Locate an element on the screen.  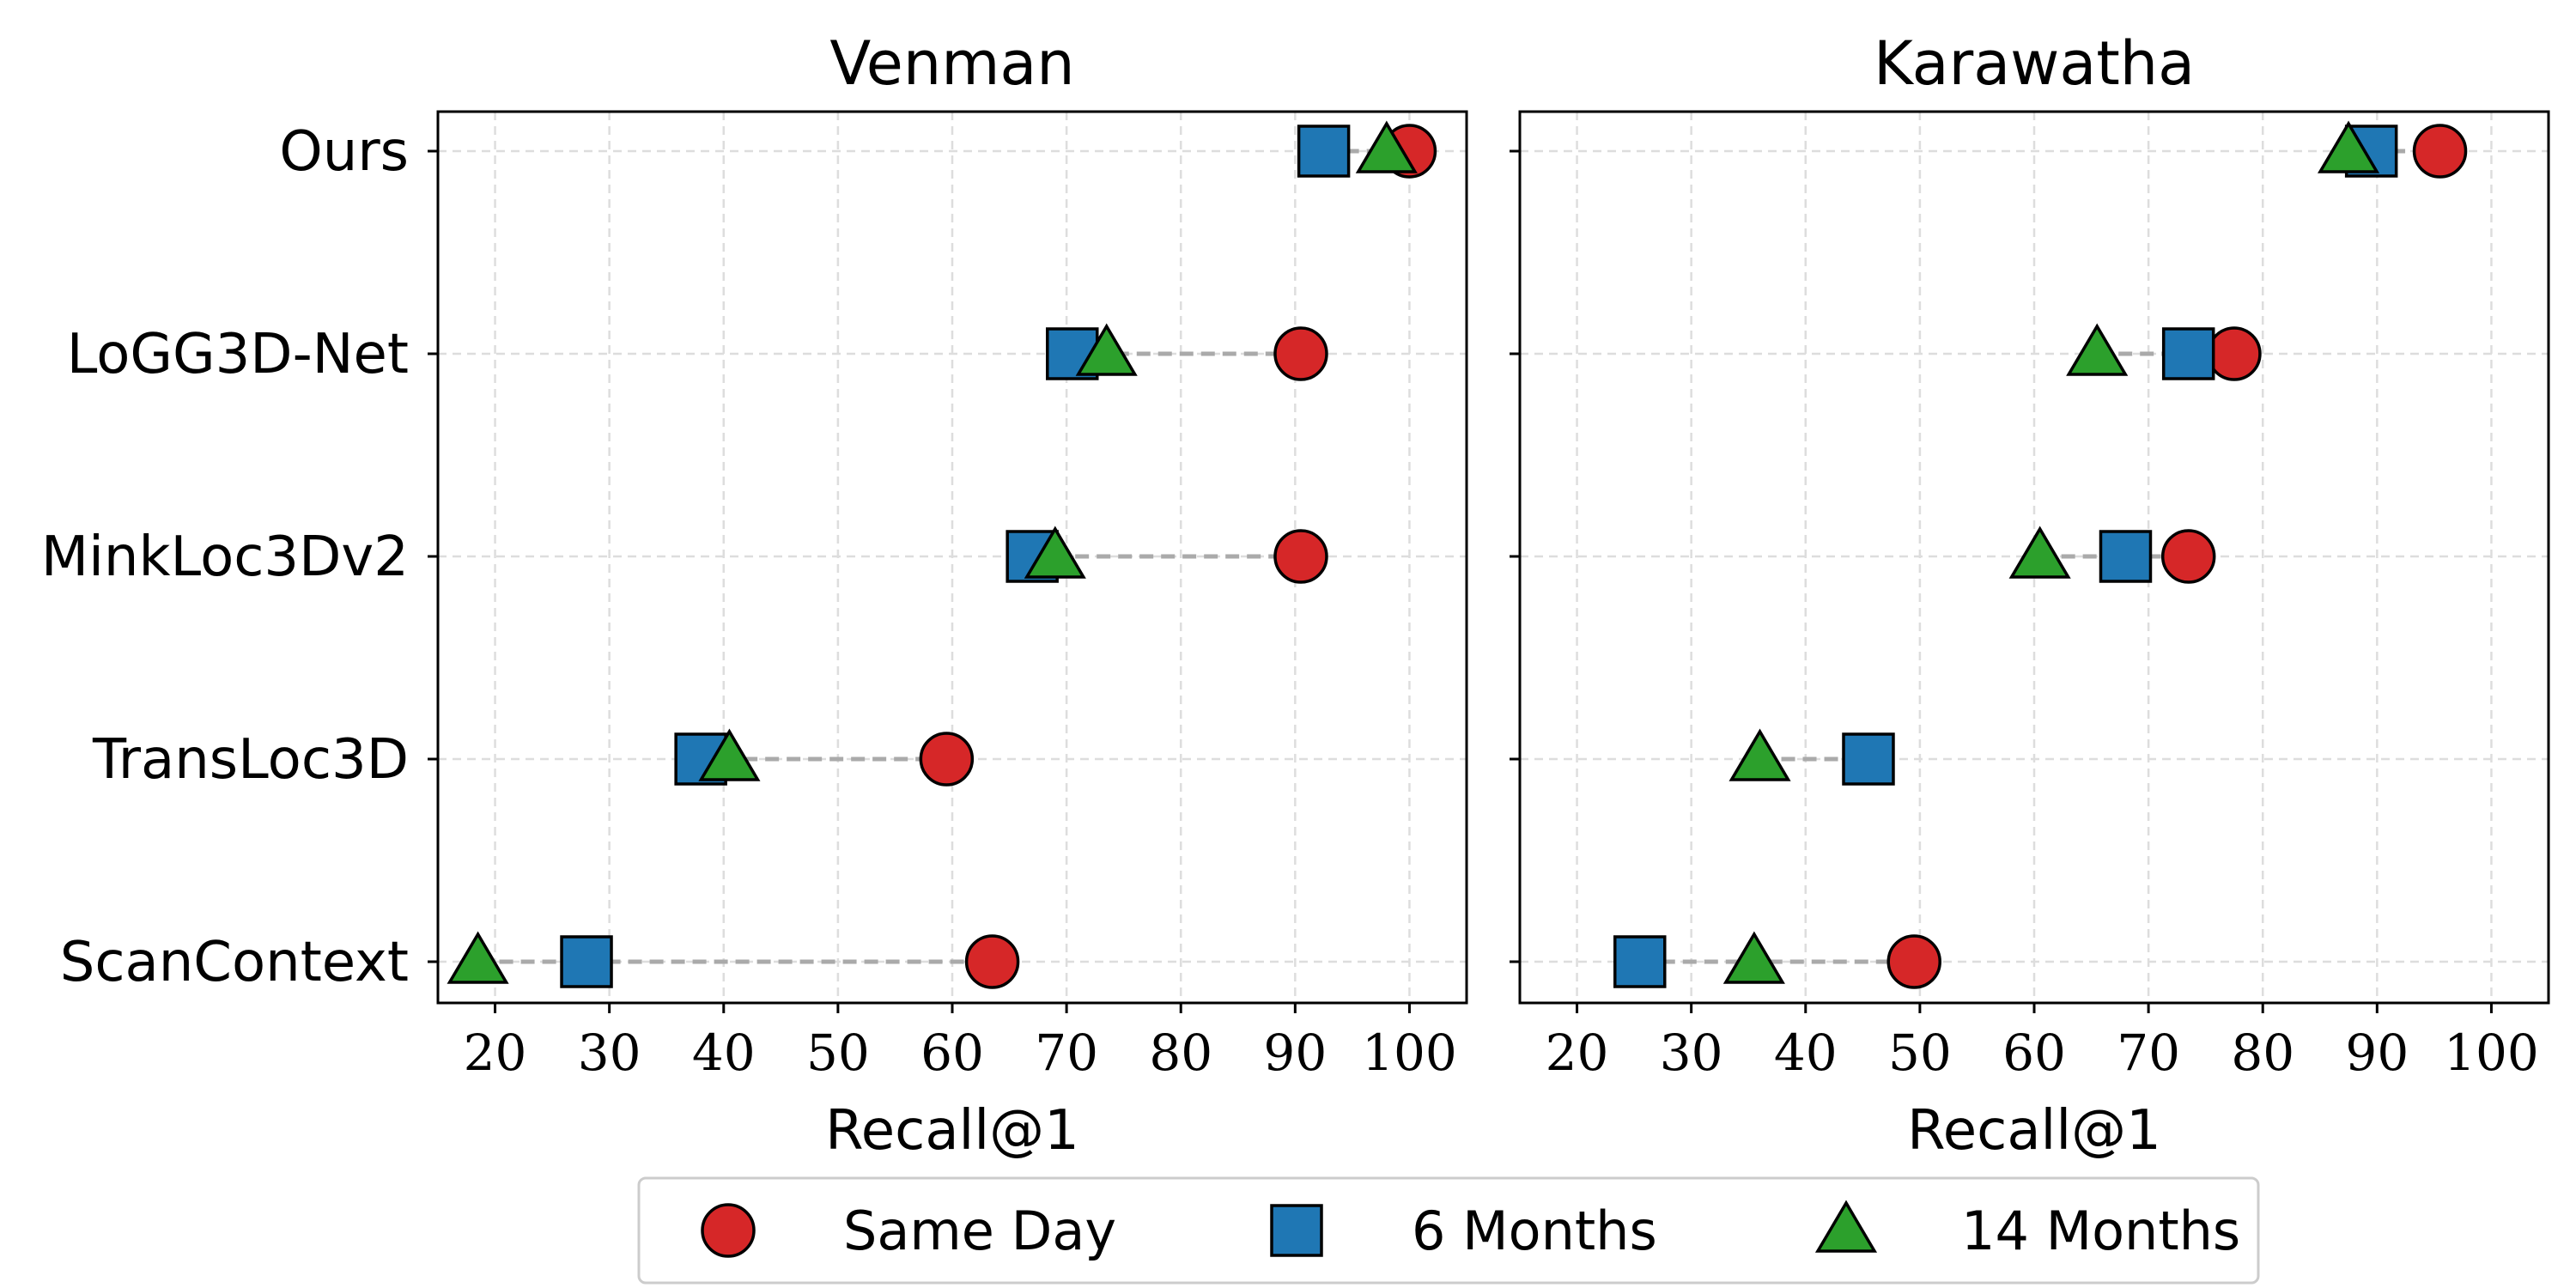
chart-title: Karawatha is located at coordinates (2034, 64).